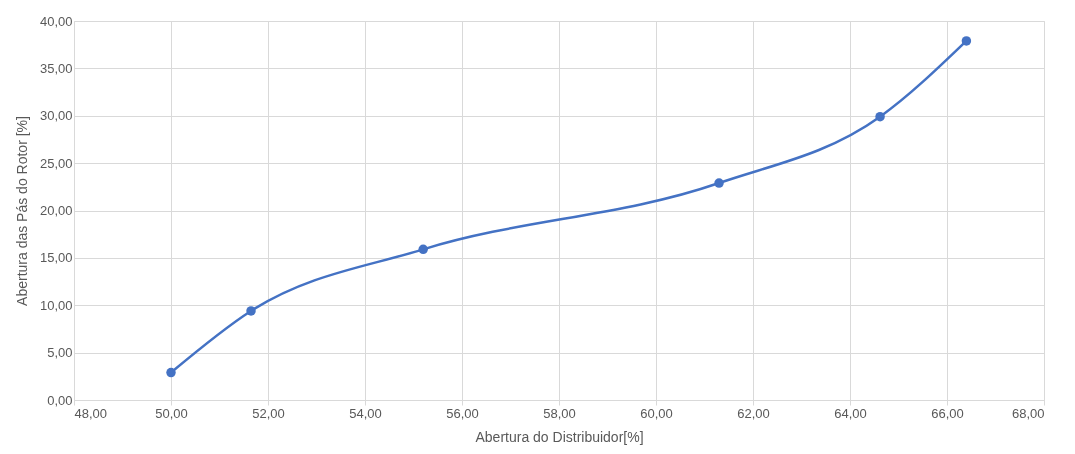 Image resolution: width=1075 pixels, height=454 pixels. Describe the element at coordinates (559, 436) in the screenshot. I see `x-axis-title: Abertura do Distribuidor[%]` at that location.